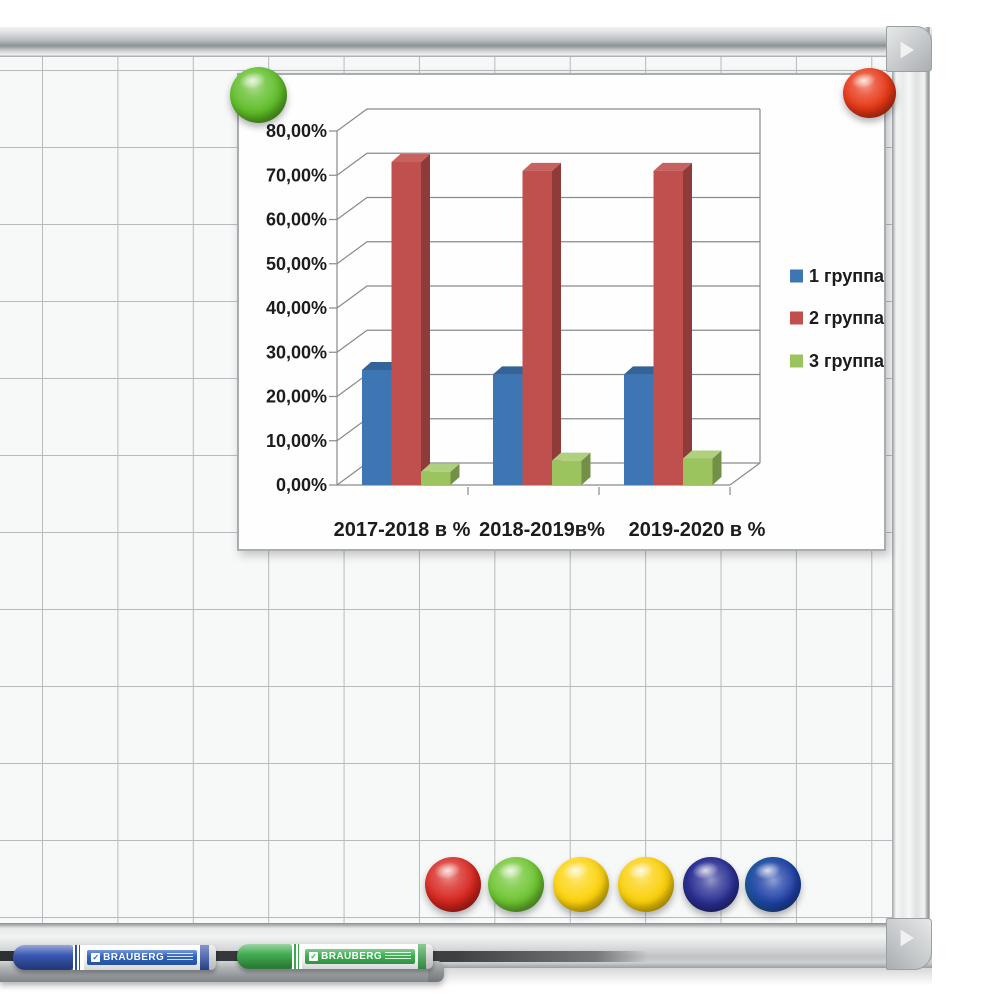 The image size is (1000, 1000). Describe the element at coordinates (909, 944) in the screenshot. I see `frame-corner-cap-bottom-right` at that location.